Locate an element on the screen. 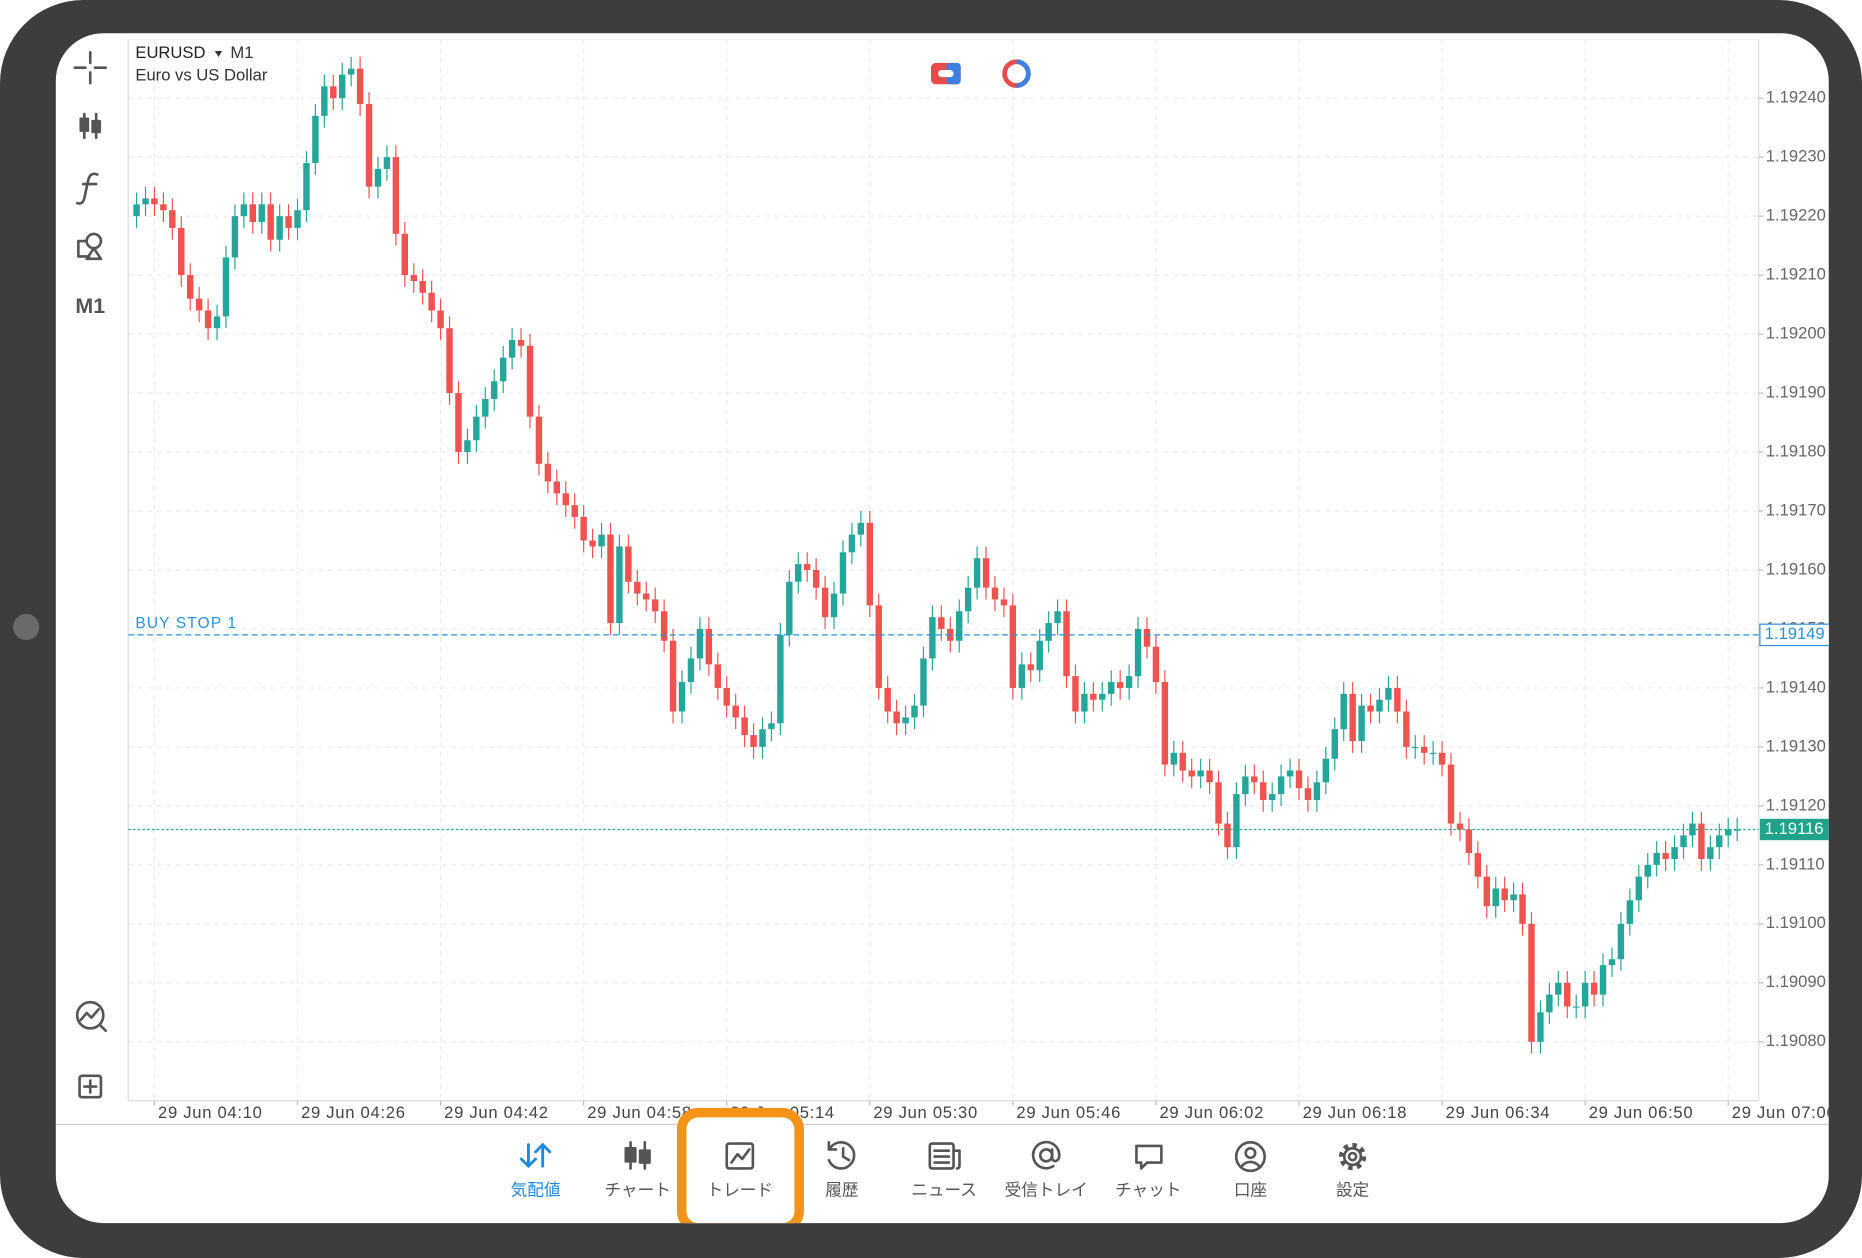  y-tick-label: 1.19210 is located at coordinates (1796, 273).